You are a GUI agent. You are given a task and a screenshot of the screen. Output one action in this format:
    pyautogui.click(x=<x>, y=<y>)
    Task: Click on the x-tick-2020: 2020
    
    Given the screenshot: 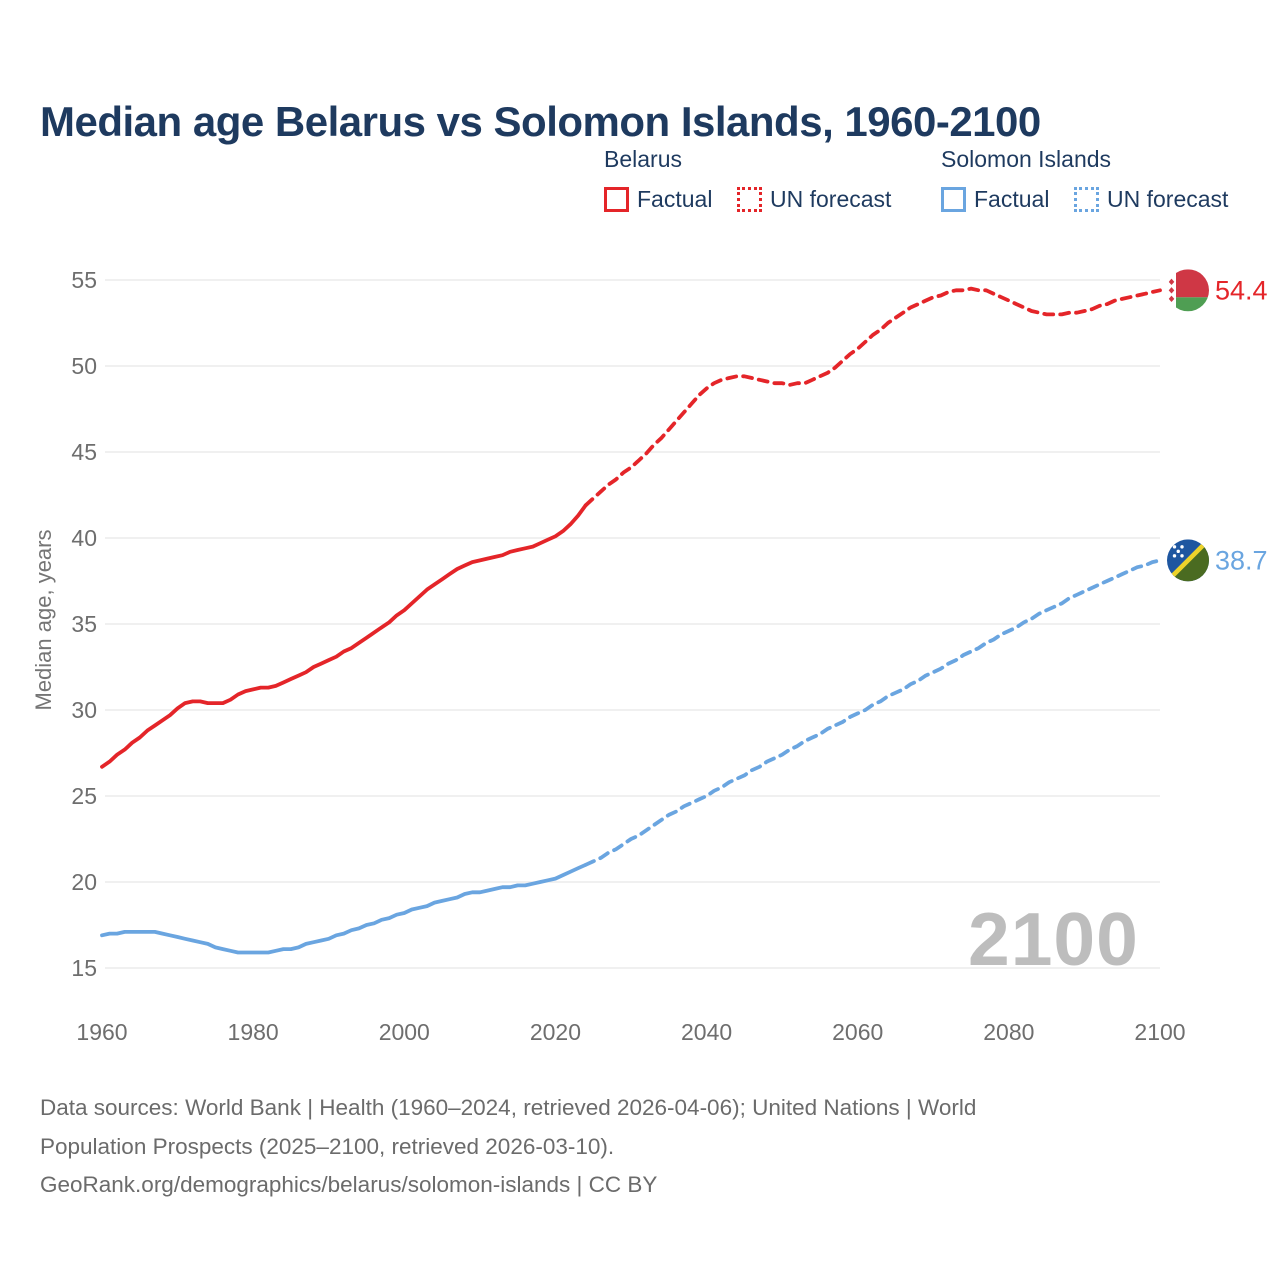 What is the action you would take?
    pyautogui.click(x=555, y=1032)
    